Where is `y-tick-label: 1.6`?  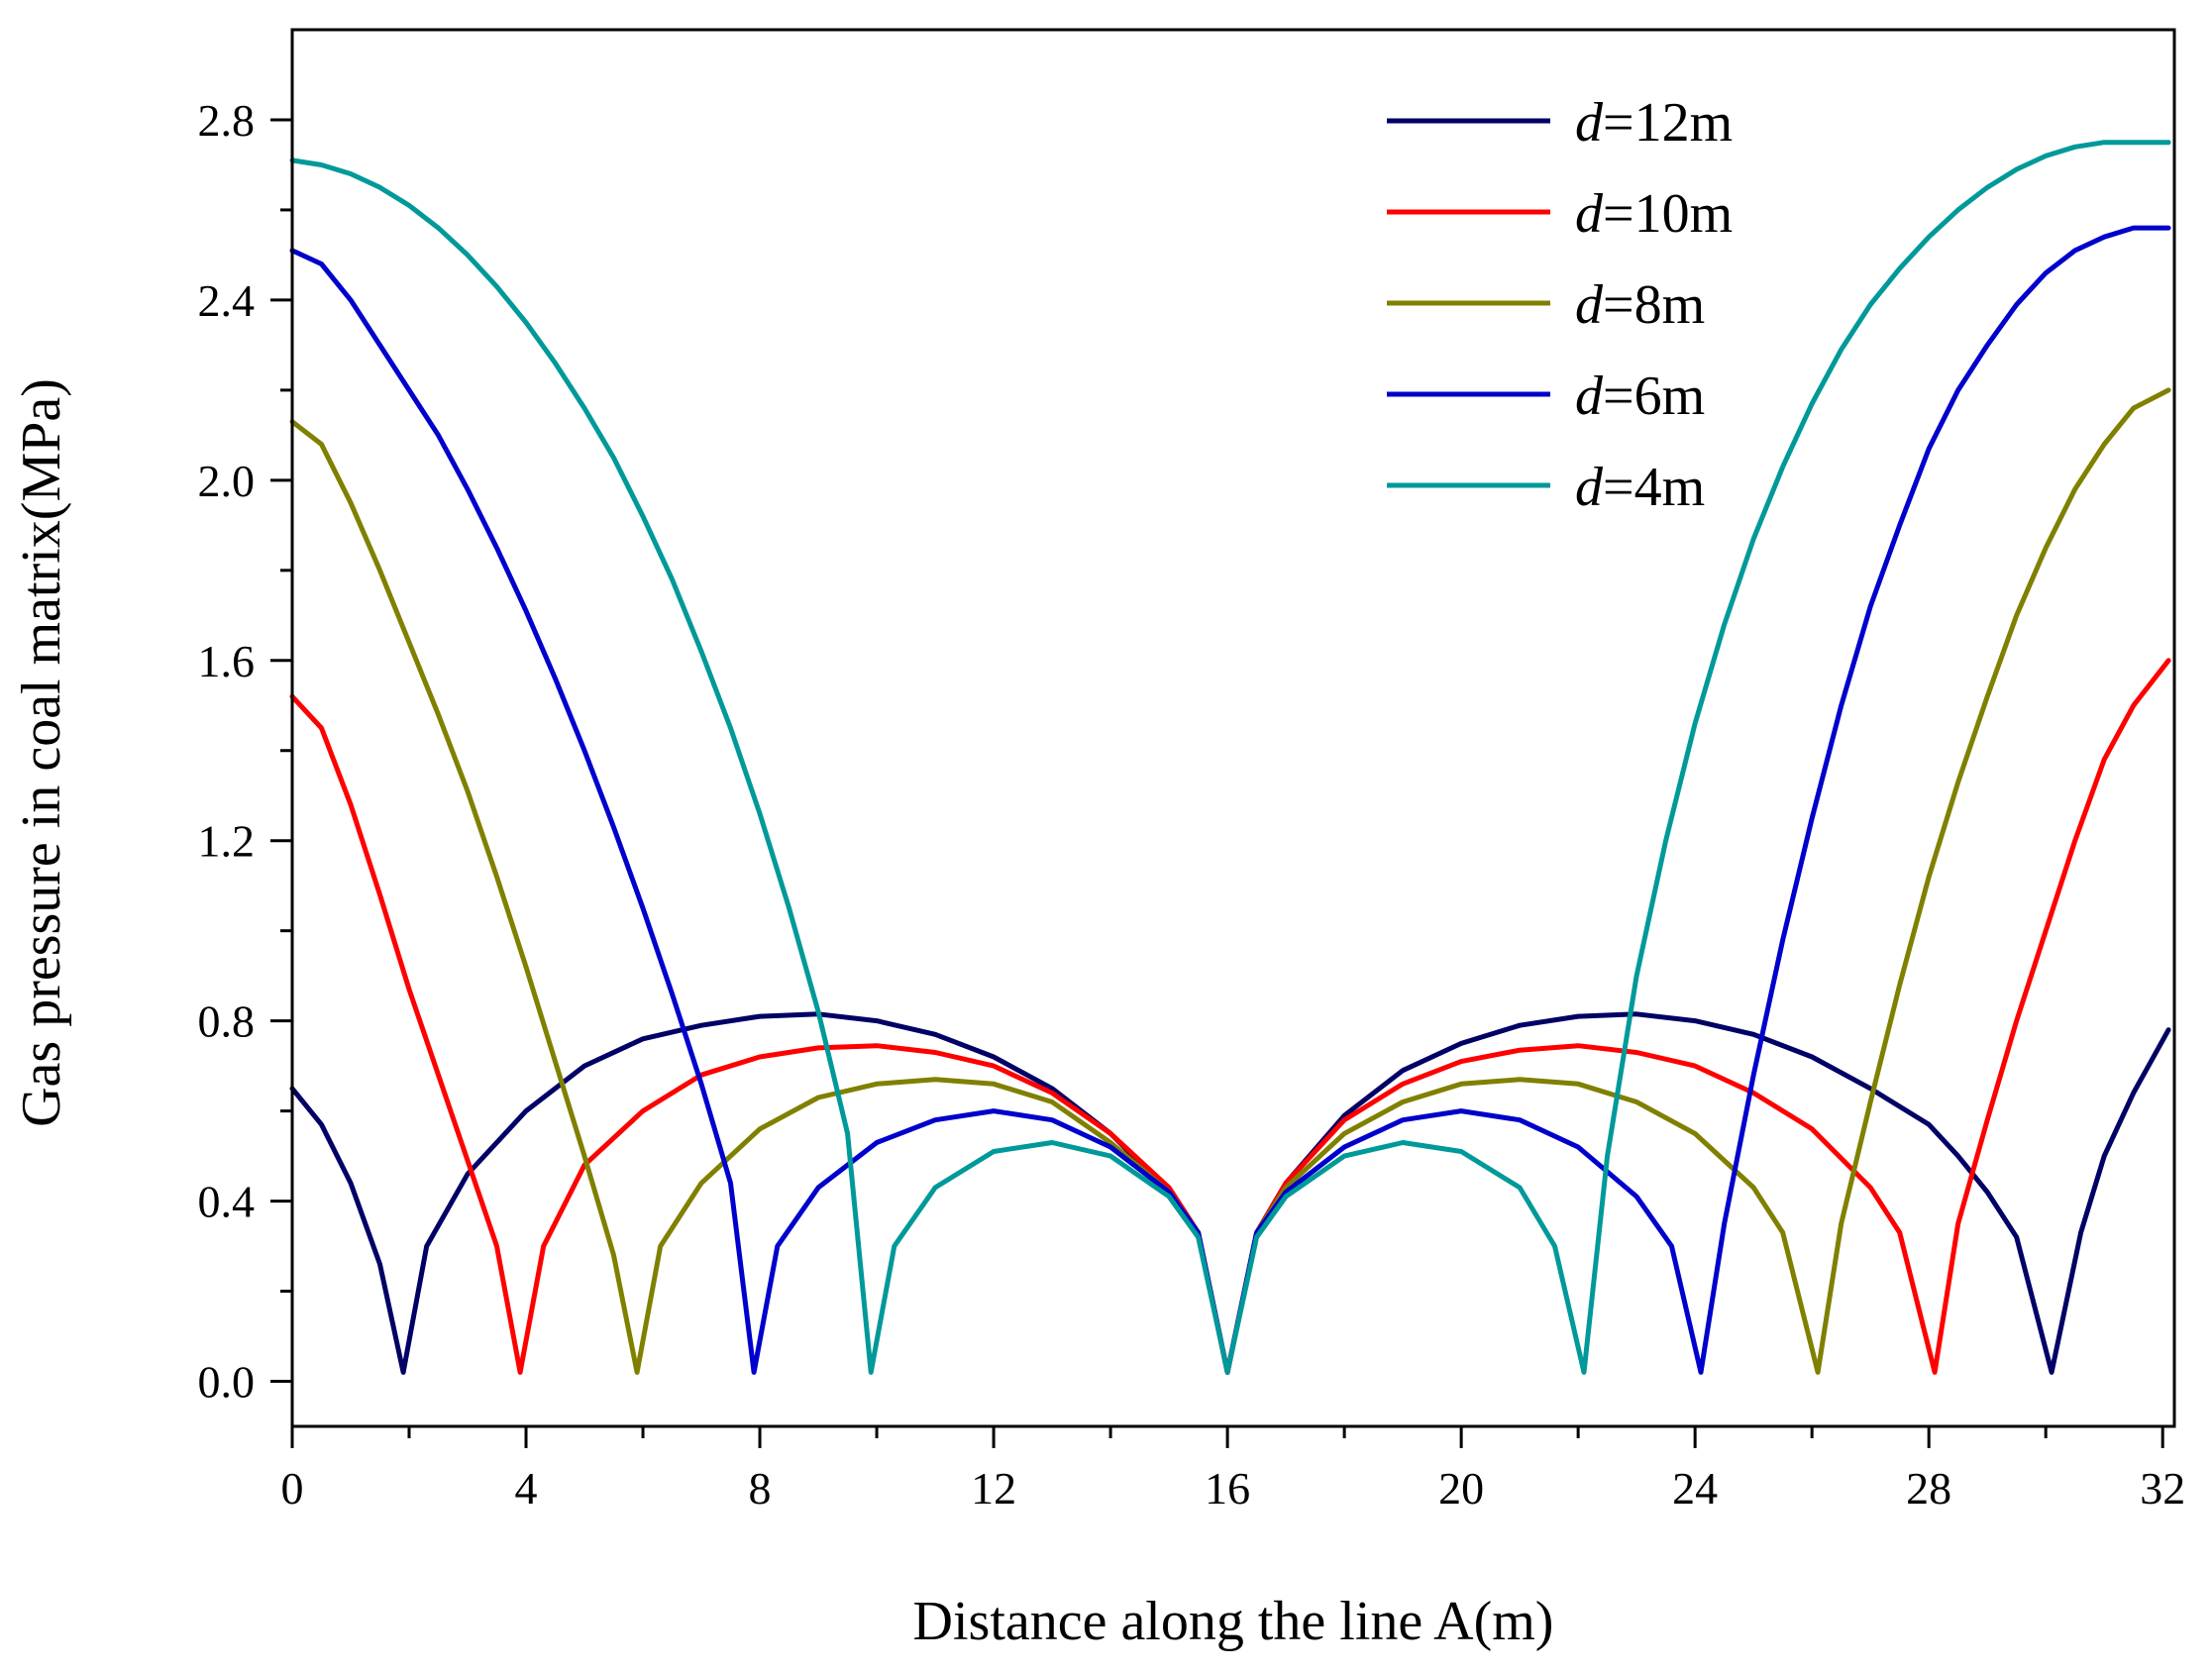
y-tick-label: 1.6 is located at coordinates (227, 661).